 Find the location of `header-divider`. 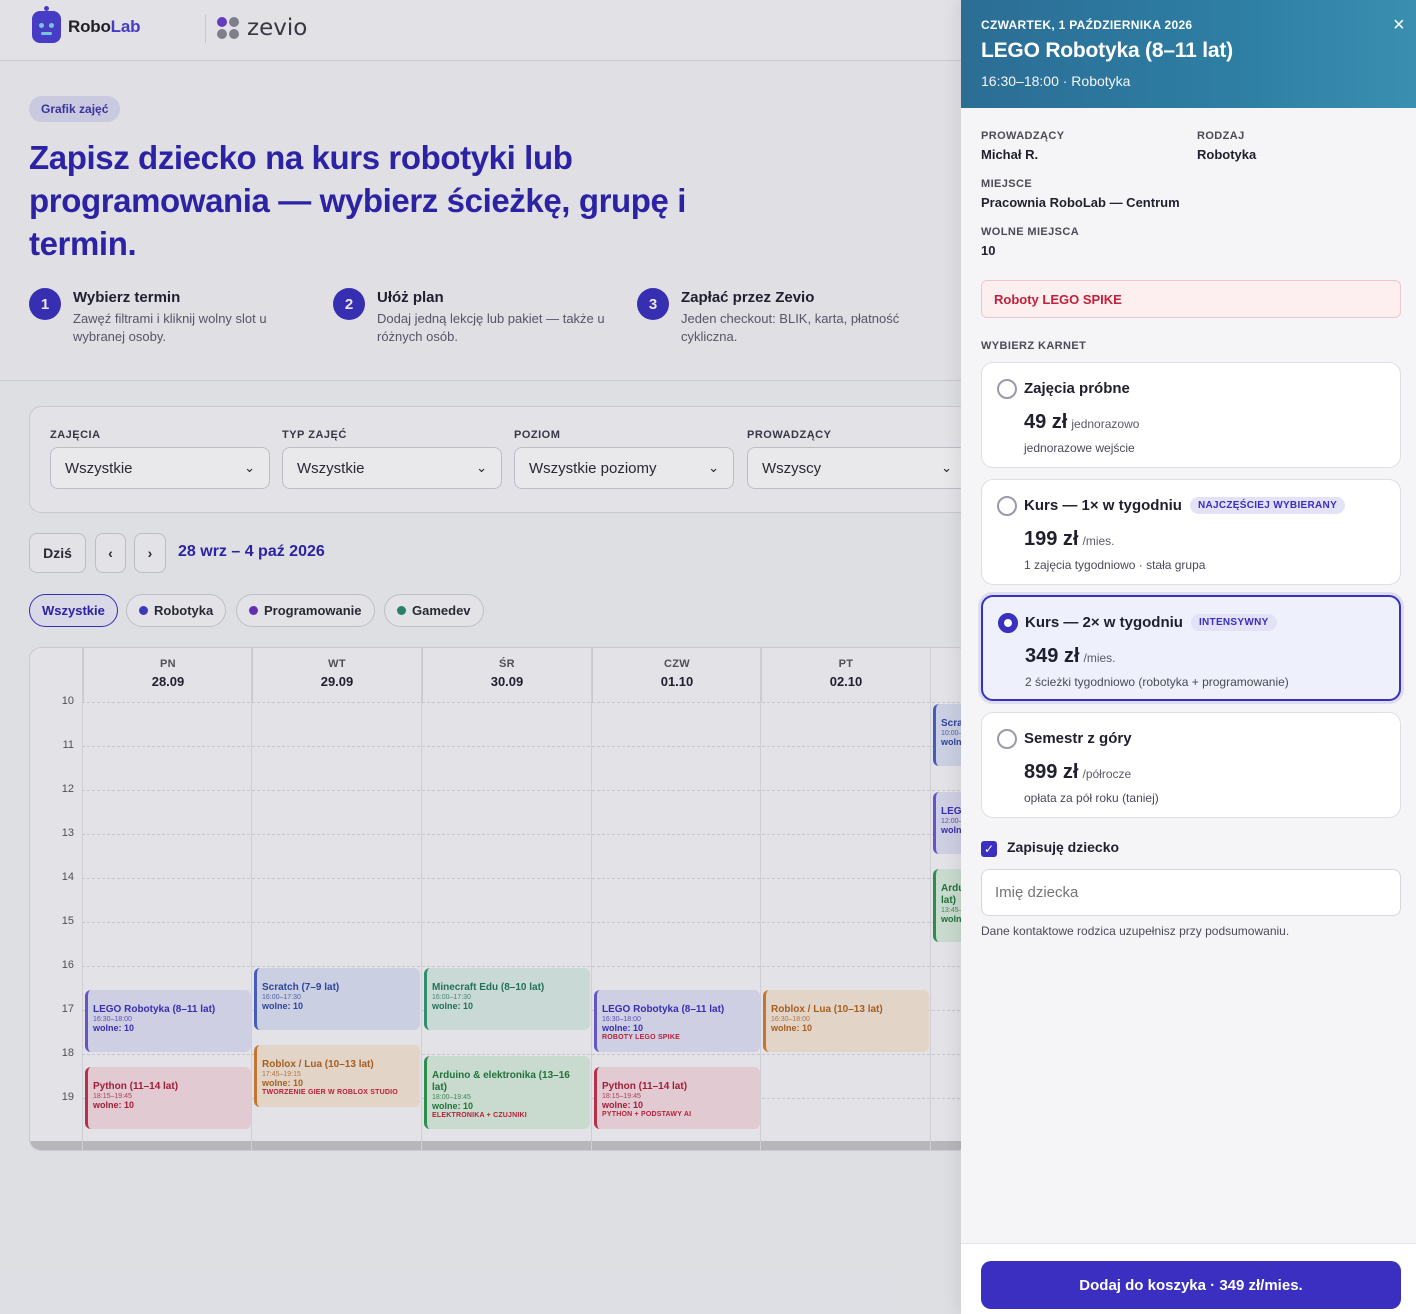

header-divider is located at coordinates (205, 29).